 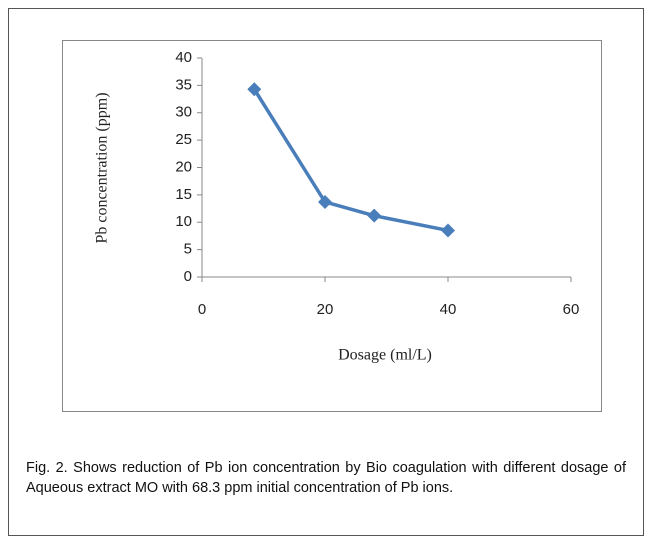 What do you see at coordinates (183, 166) in the screenshot?
I see `y-tick-label: 20` at bounding box center [183, 166].